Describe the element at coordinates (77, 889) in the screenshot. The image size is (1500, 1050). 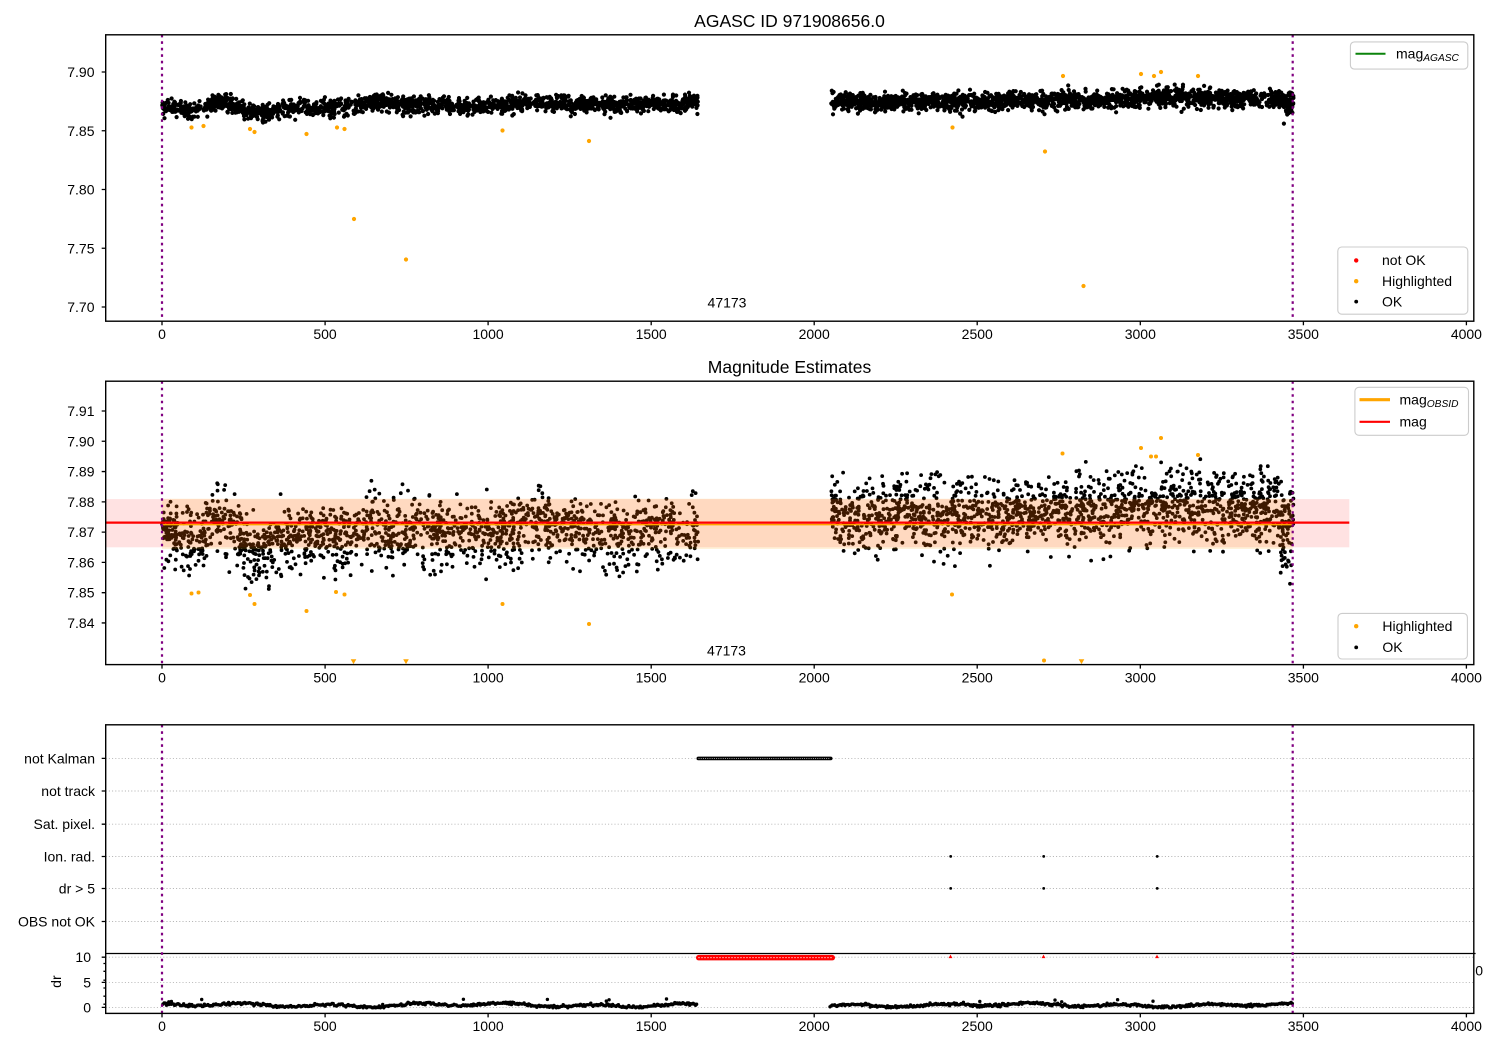
I see `svg-text: dr > 5` at that location.